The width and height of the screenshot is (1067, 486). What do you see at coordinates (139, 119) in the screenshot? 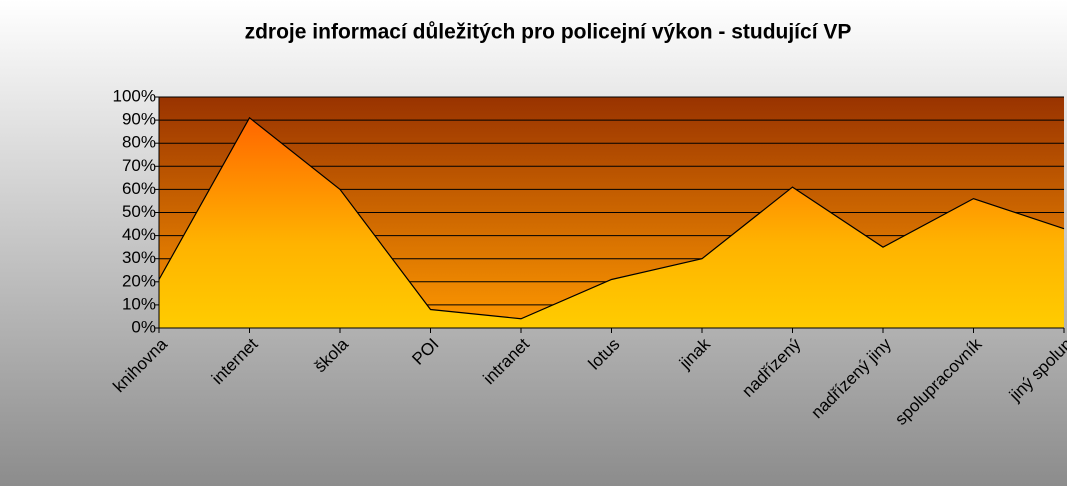
I see `y-tick-label: 90%` at bounding box center [139, 119].